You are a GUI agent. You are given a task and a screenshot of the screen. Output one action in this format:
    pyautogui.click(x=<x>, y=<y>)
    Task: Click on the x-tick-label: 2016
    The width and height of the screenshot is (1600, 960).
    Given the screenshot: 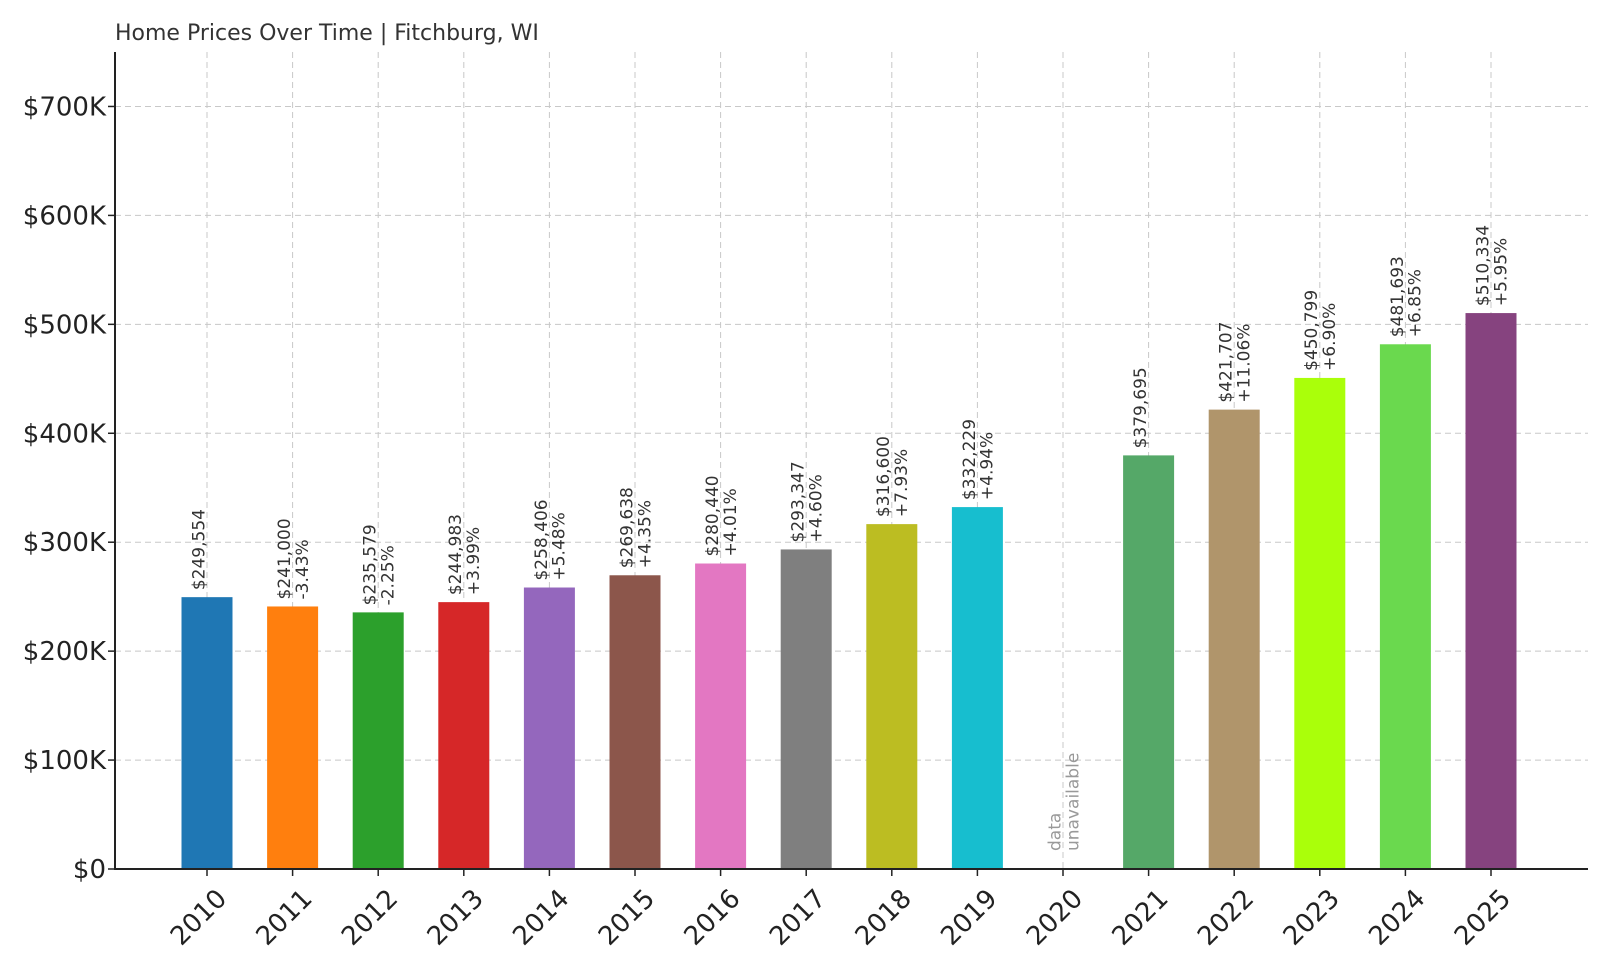 What is the action you would take?
    pyautogui.click(x=713, y=918)
    